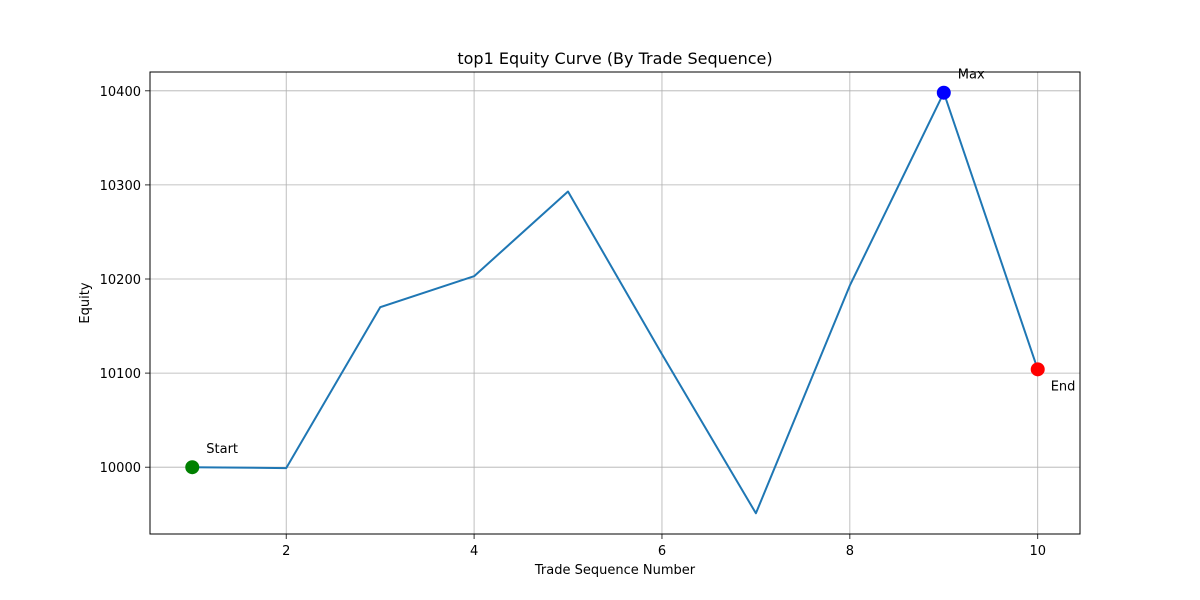  What do you see at coordinates (1037, 551) in the screenshot?
I see `x-tick-label: 10` at bounding box center [1037, 551].